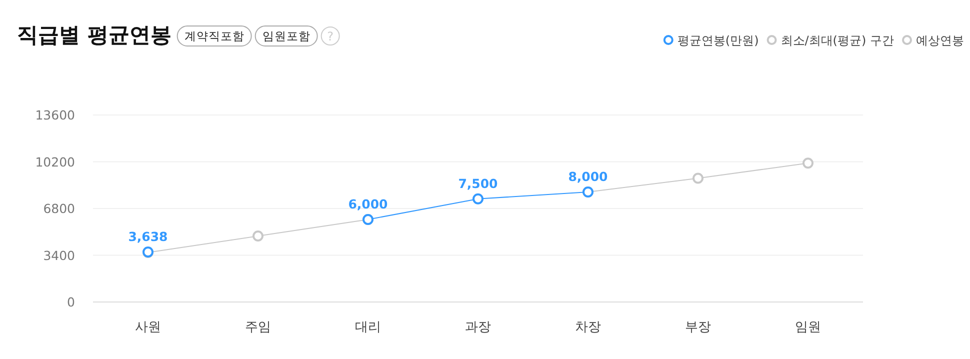 The width and height of the screenshot is (970, 359). I want to click on data-label: 8,000, so click(588, 176).